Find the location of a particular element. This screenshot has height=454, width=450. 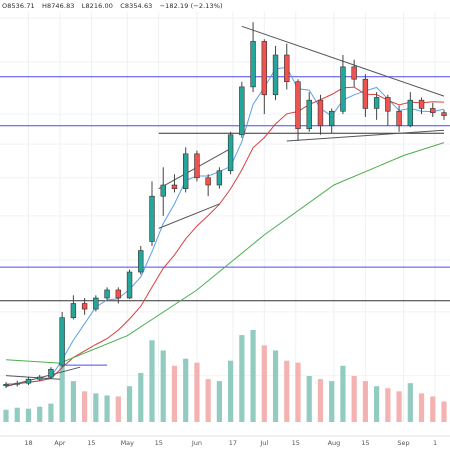

ohlc-open: O8536.71 is located at coordinates (18, 6).